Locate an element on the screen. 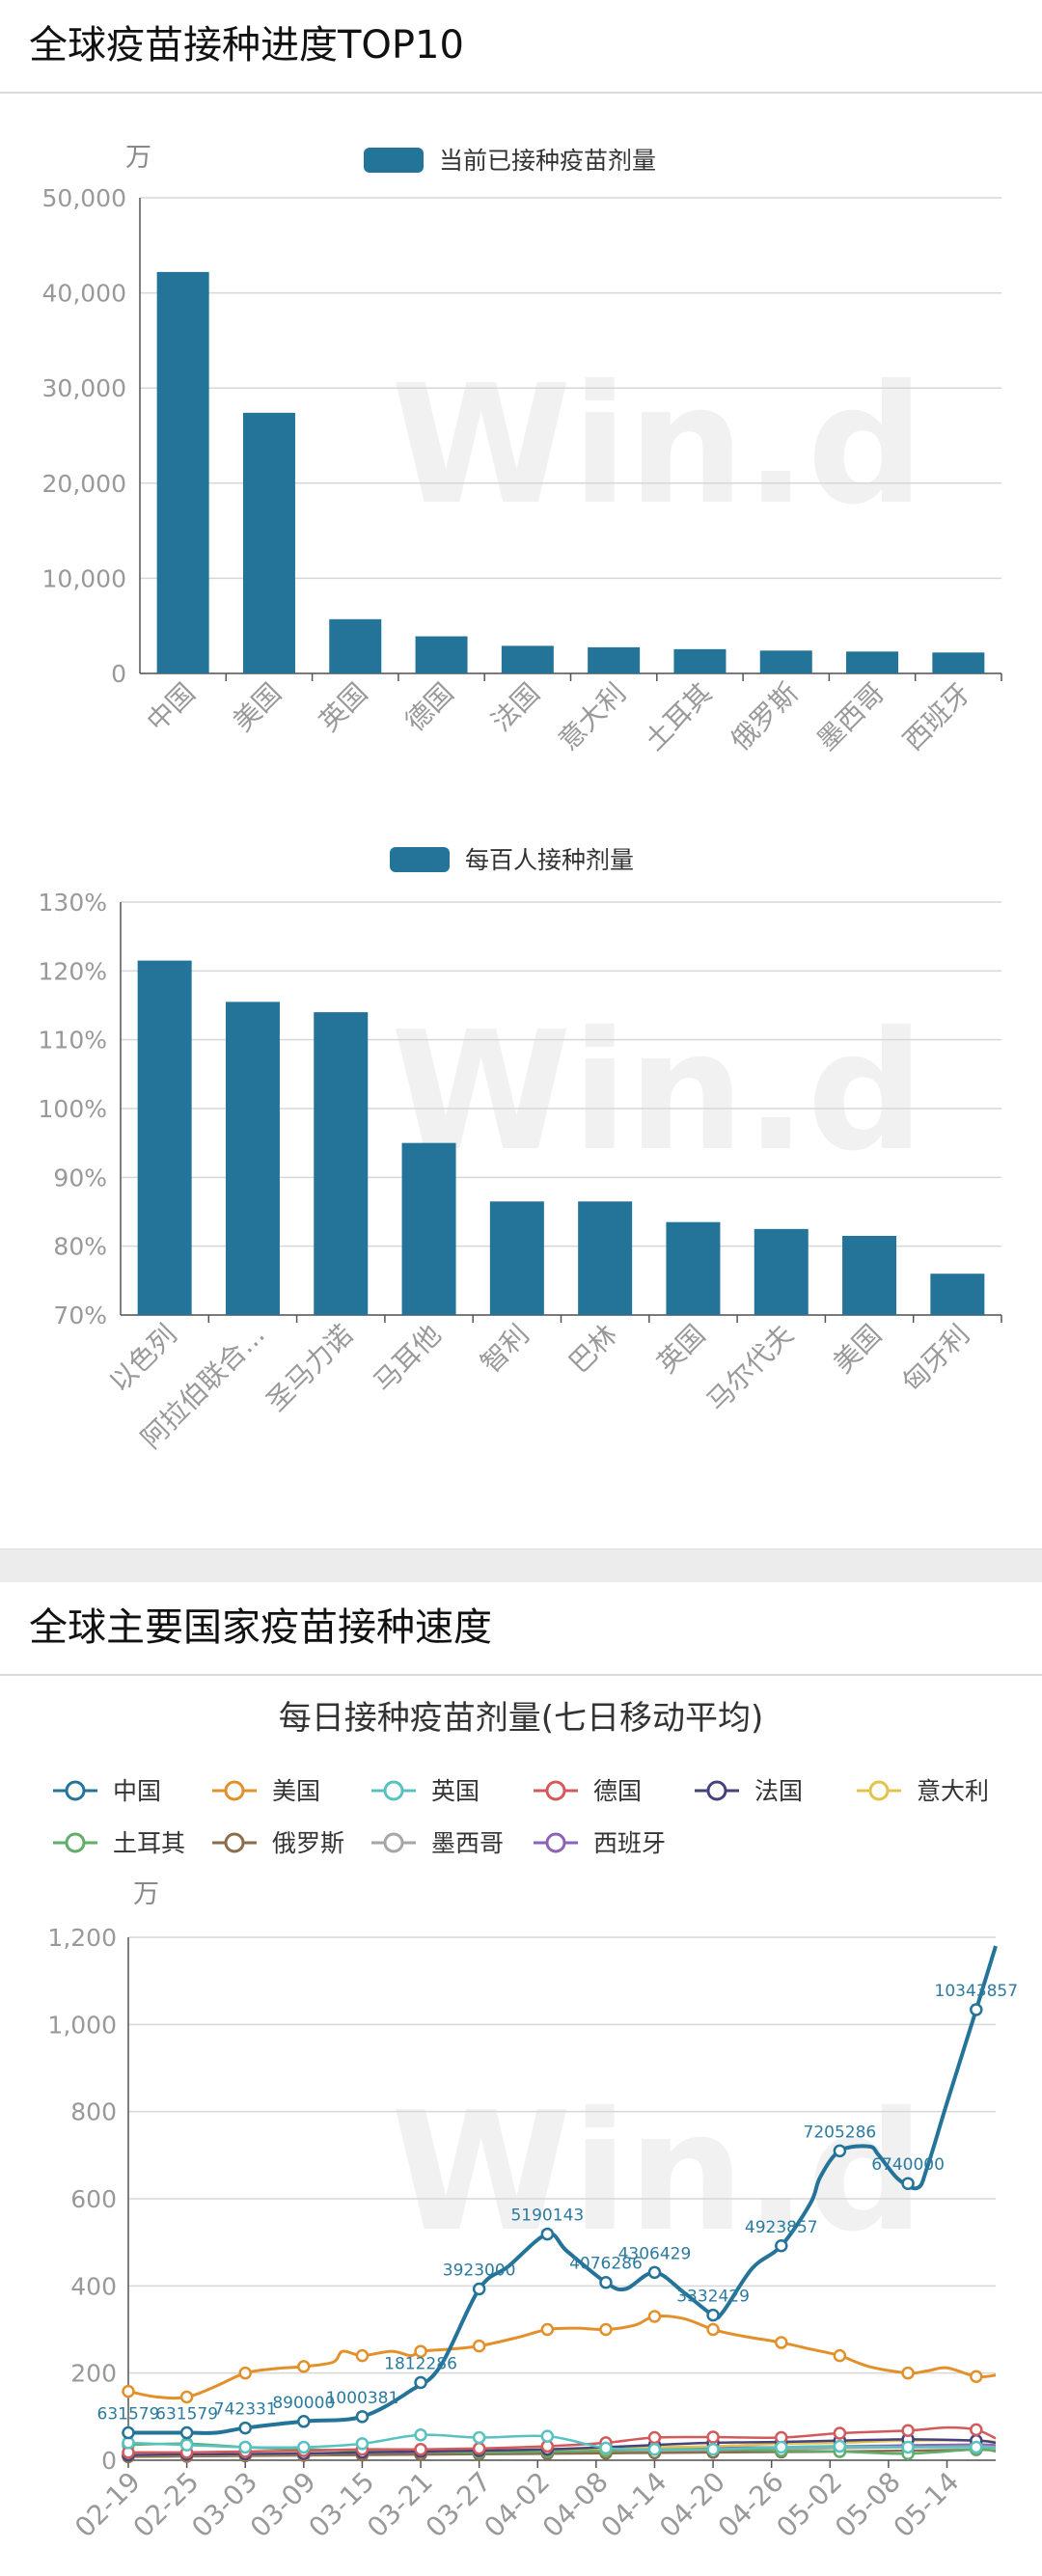 This screenshot has width=1042, height=2576. y-axis-unit: 万 is located at coordinates (138, 158).